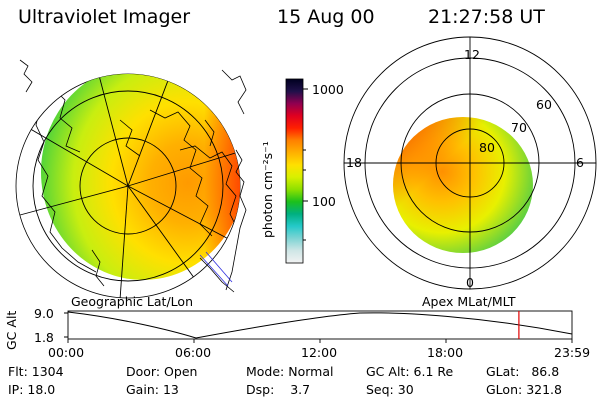 Image resolution: width=600 pixels, height=400 pixels. Describe the element at coordinates (410, 371) in the screenshot. I see `status-gcalt: GC Alt: 6.1 Re` at that location.